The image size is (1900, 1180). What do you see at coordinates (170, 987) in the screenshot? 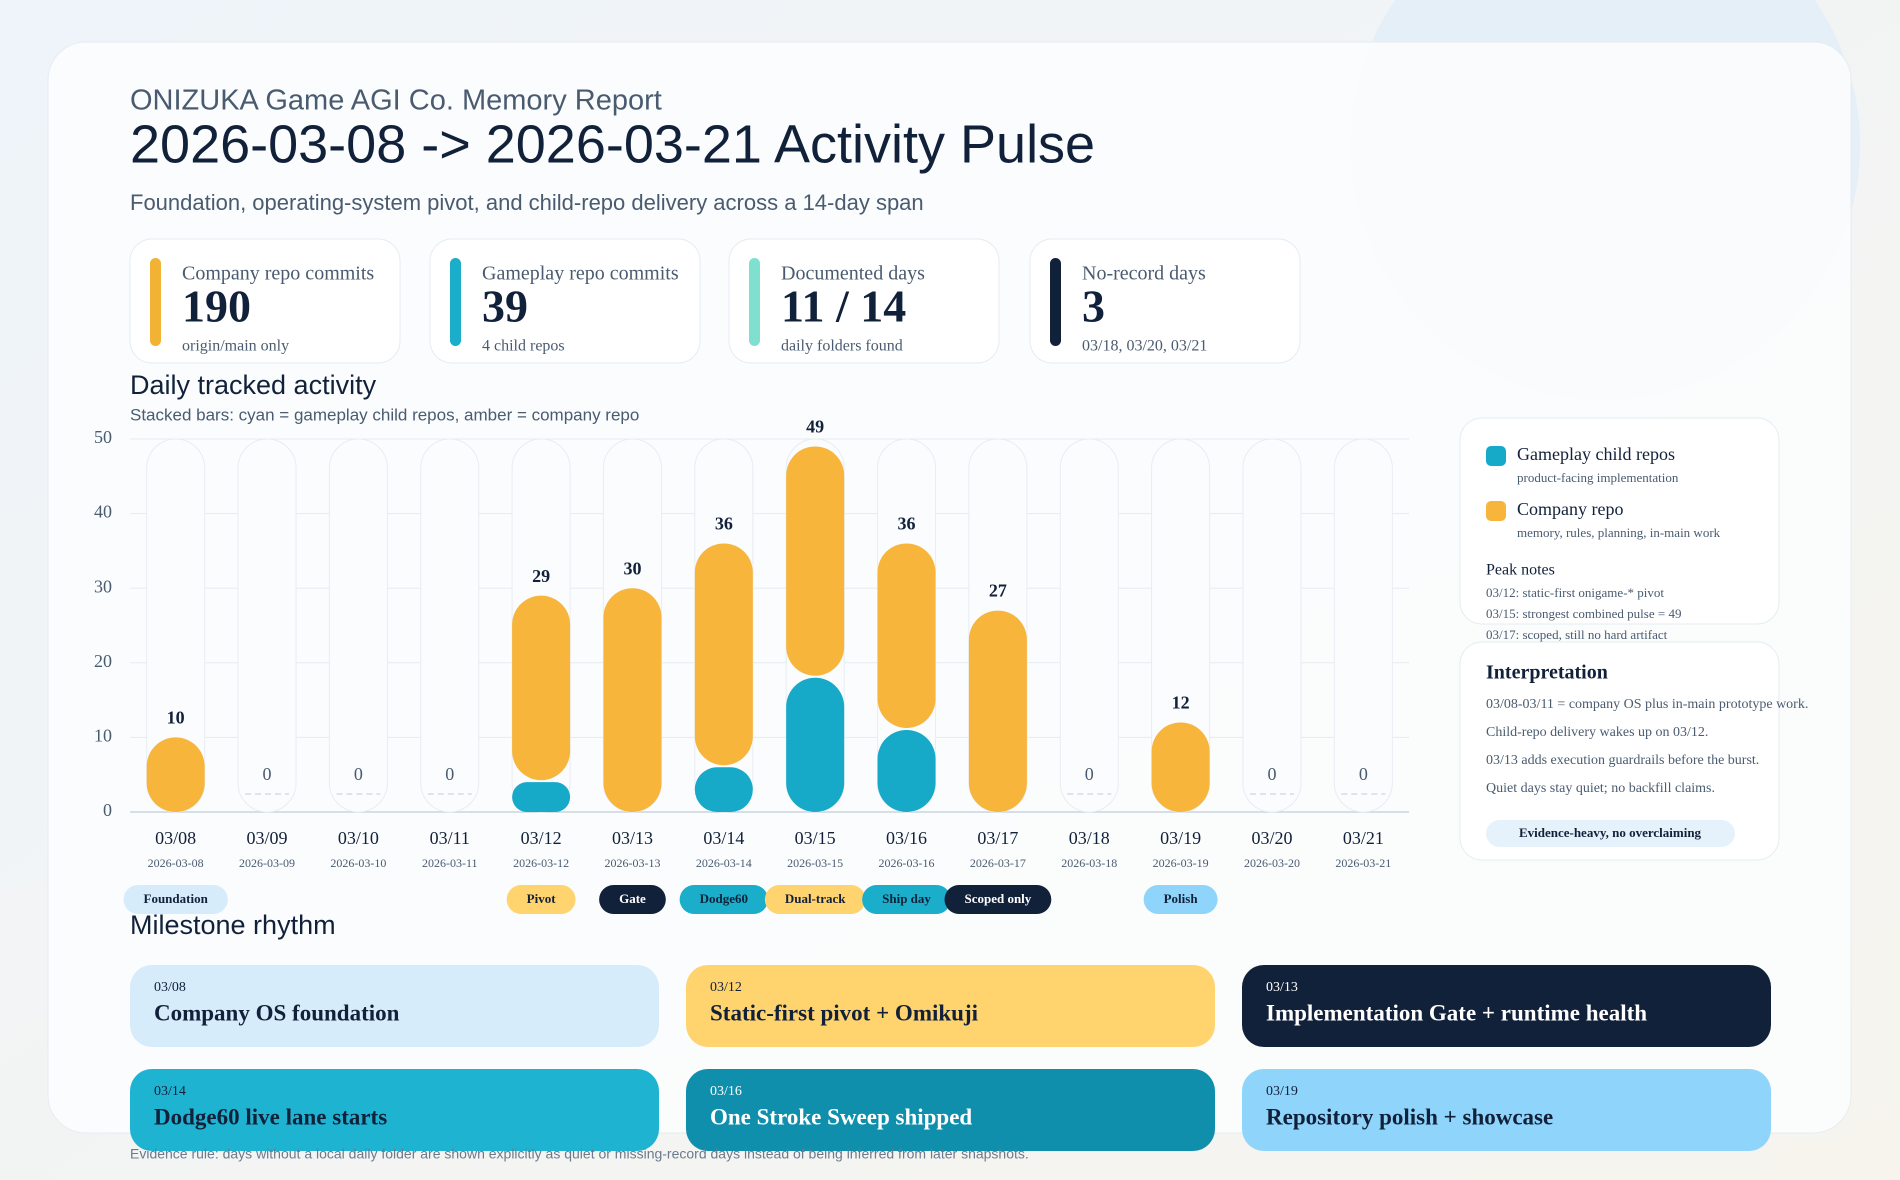
I see `milestone-date: 03/08` at bounding box center [170, 987].